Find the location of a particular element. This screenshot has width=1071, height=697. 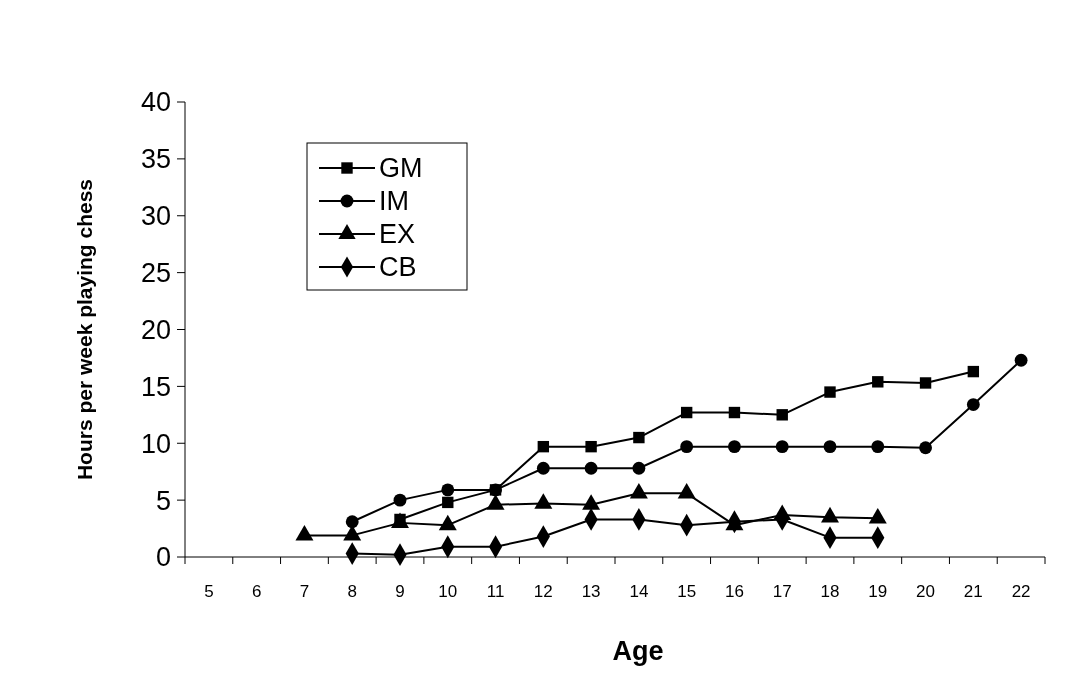

x-tick-label: 11 is located at coordinates (495, 591).